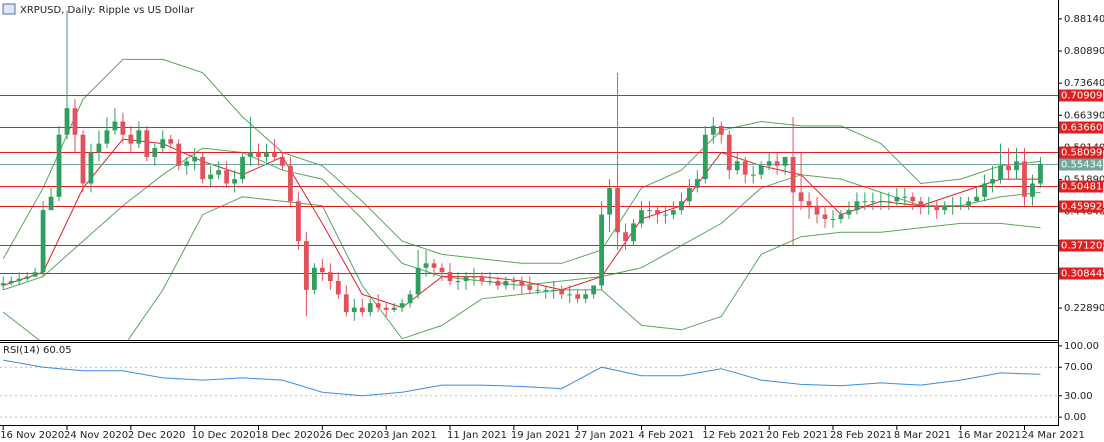 The height and width of the screenshot is (442, 1104). I want to click on level-label: 0.70909, so click(1081, 96).